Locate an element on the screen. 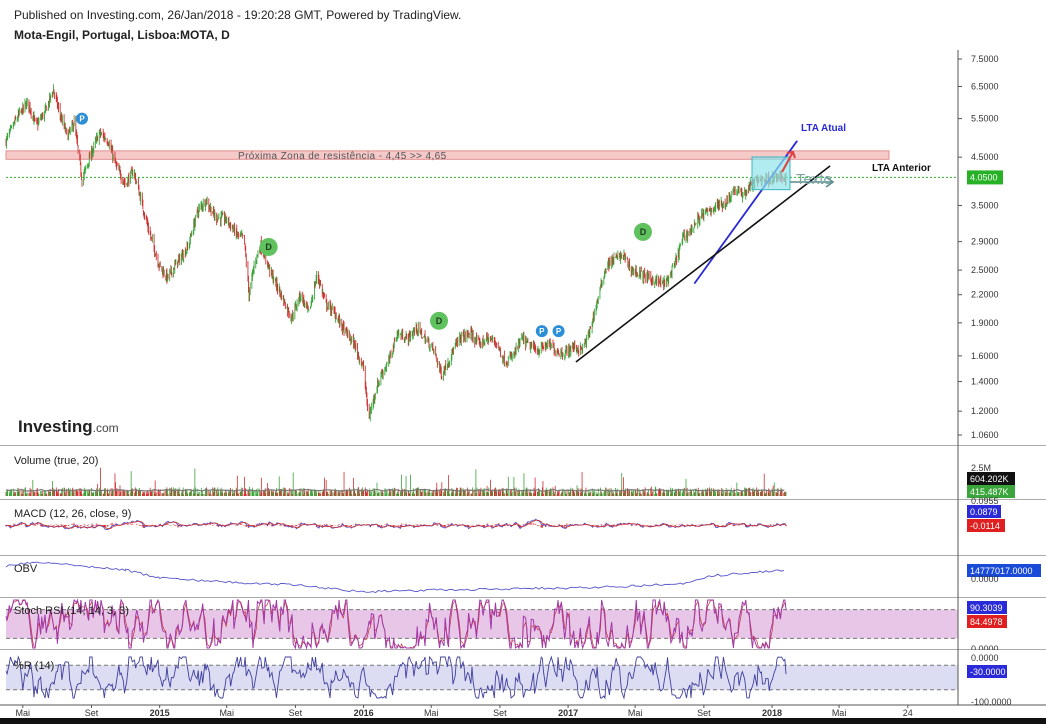 The height and width of the screenshot is (724, 1046). lta-anterior-line is located at coordinates (703, 264).